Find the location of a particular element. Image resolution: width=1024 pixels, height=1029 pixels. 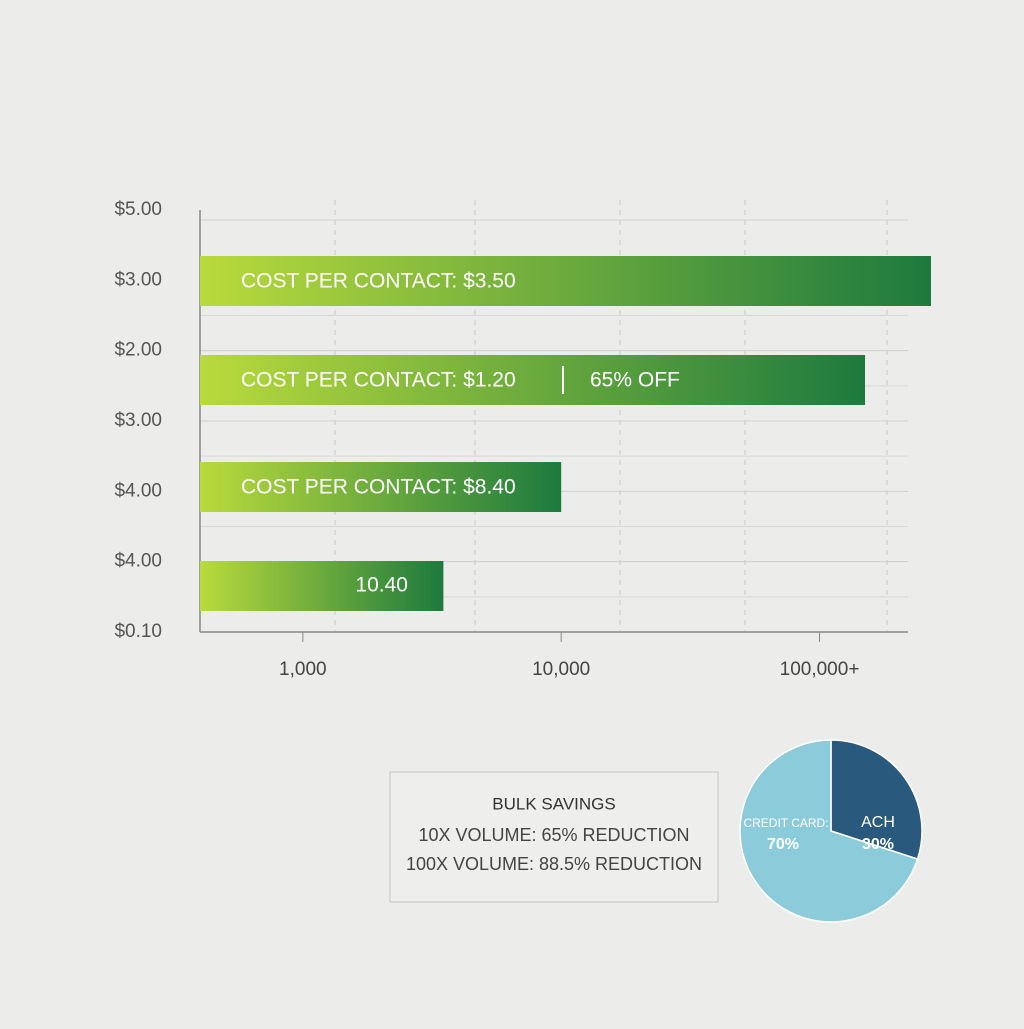

y-label: $0.10 is located at coordinates (138, 631).